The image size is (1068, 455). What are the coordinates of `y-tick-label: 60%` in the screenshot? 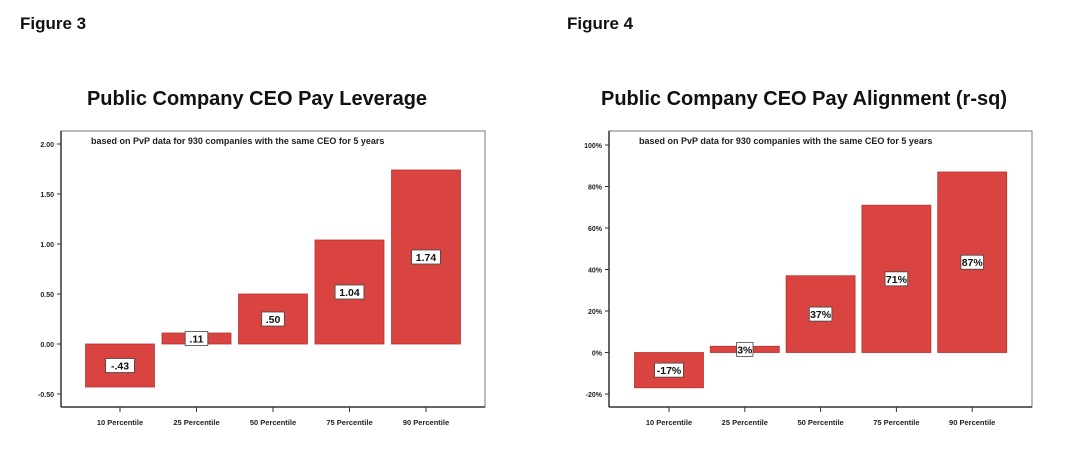 It's located at (595, 229).